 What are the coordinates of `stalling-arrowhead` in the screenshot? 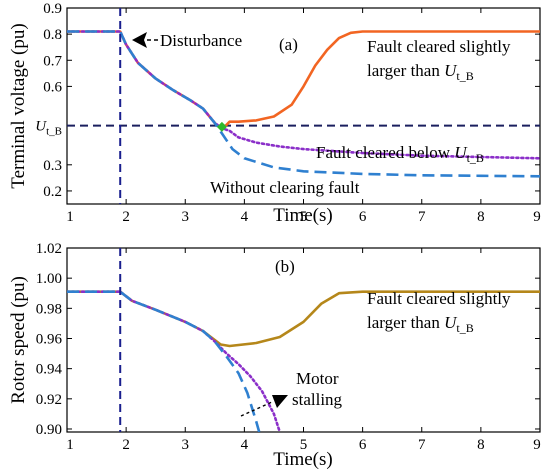 It's located at (280, 401).